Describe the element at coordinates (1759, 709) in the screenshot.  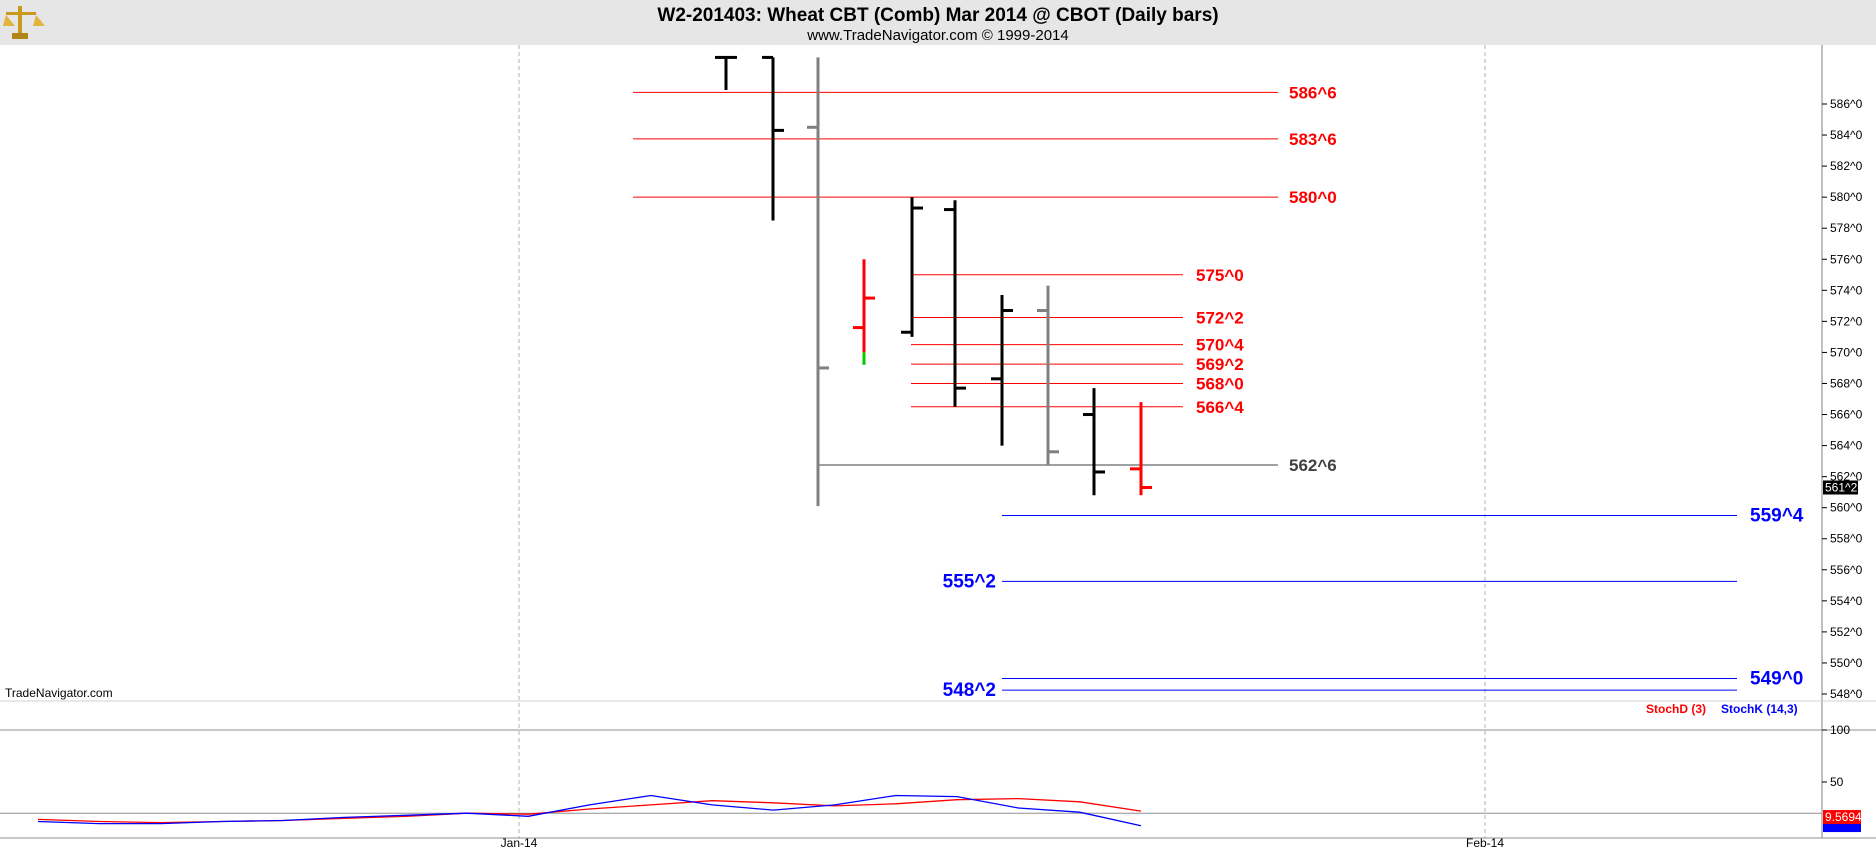
I see `stoch-legend-k: StochK (14,3)` at that location.